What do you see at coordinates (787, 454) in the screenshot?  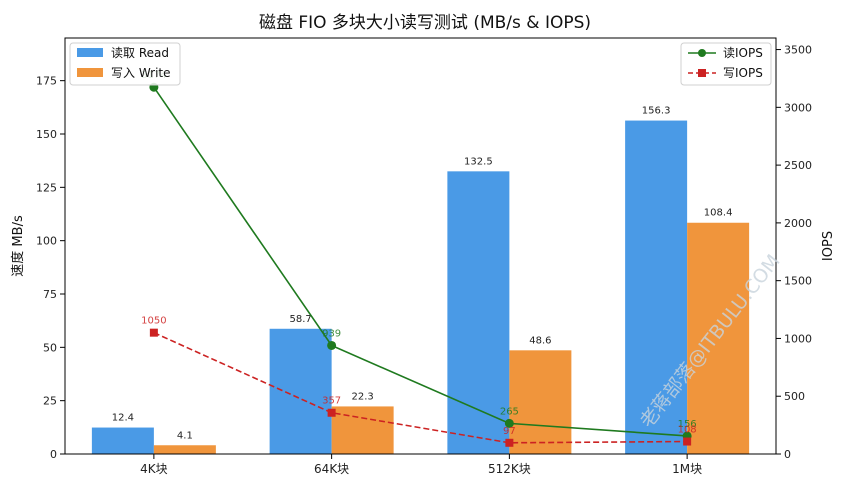 I see `right-tick-label-0: 0` at bounding box center [787, 454].